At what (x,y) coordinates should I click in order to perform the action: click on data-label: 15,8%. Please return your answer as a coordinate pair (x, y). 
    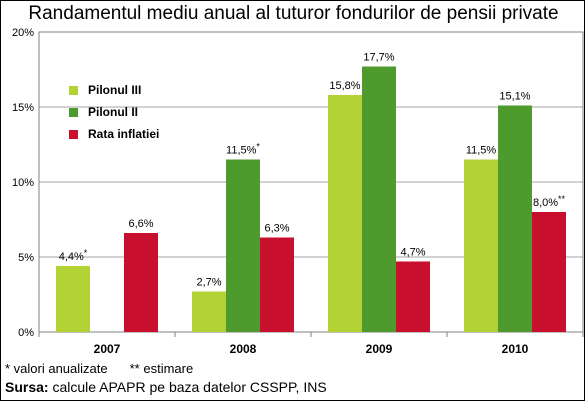
    Looking at the image, I should click on (344, 86).